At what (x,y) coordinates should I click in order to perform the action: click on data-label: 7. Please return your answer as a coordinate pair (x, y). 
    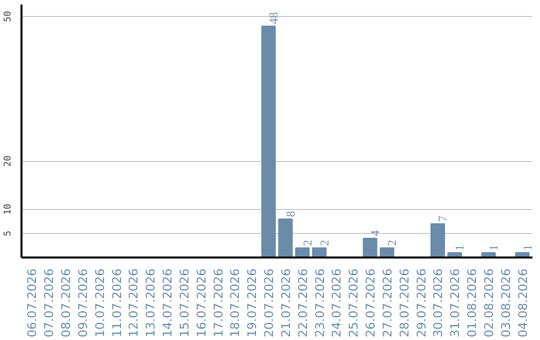
    Looking at the image, I should click on (443, 219).